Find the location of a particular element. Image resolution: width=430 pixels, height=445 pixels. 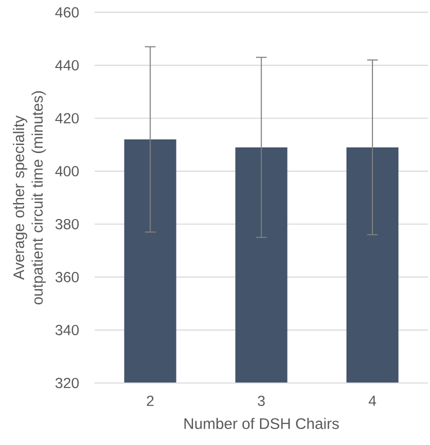

x-tick-label: 4 is located at coordinates (372, 401).